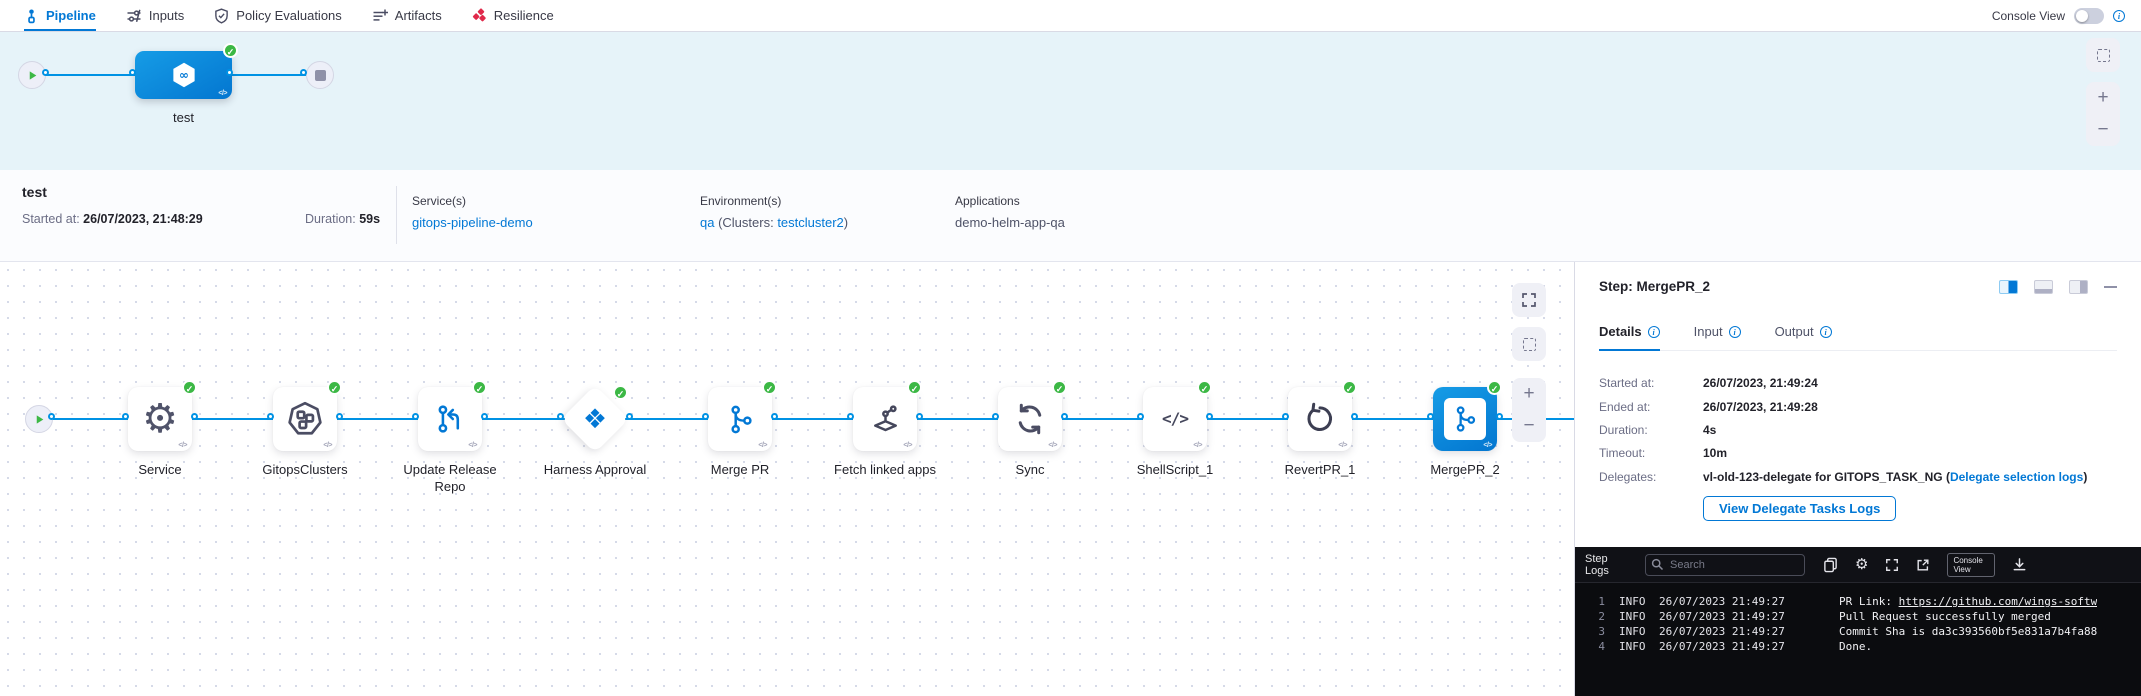 This screenshot has height=696, width=2141. Describe the element at coordinates (60, 15) in the screenshot. I see `tab-pipeline: Pipeline` at that location.